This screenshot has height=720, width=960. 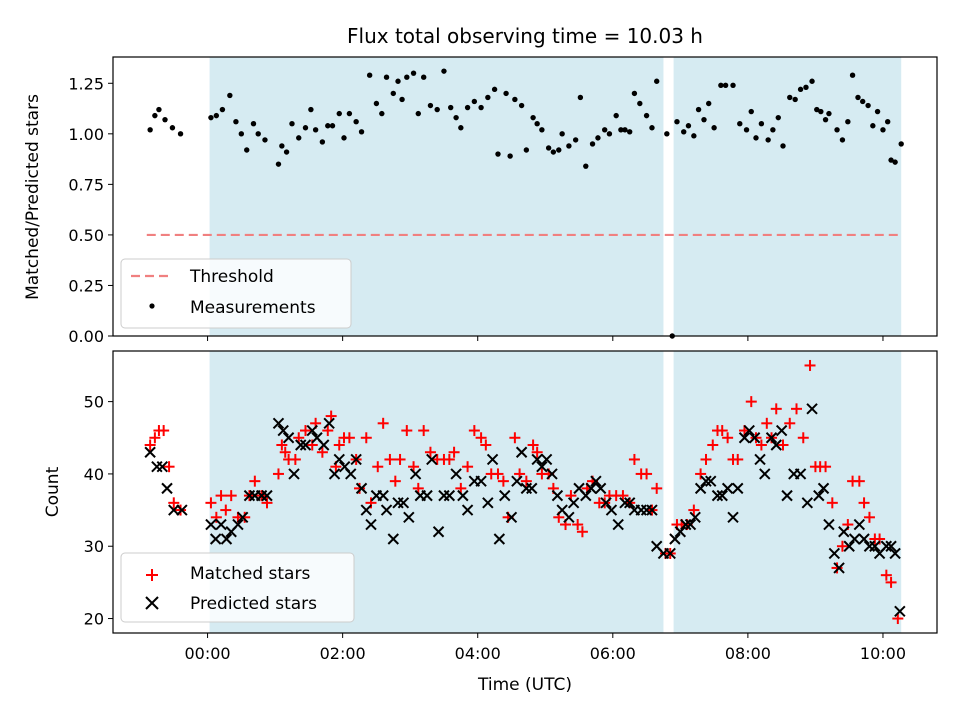 What do you see at coordinates (152, 575) in the screenshot?
I see `matched-legend-swatch` at bounding box center [152, 575].